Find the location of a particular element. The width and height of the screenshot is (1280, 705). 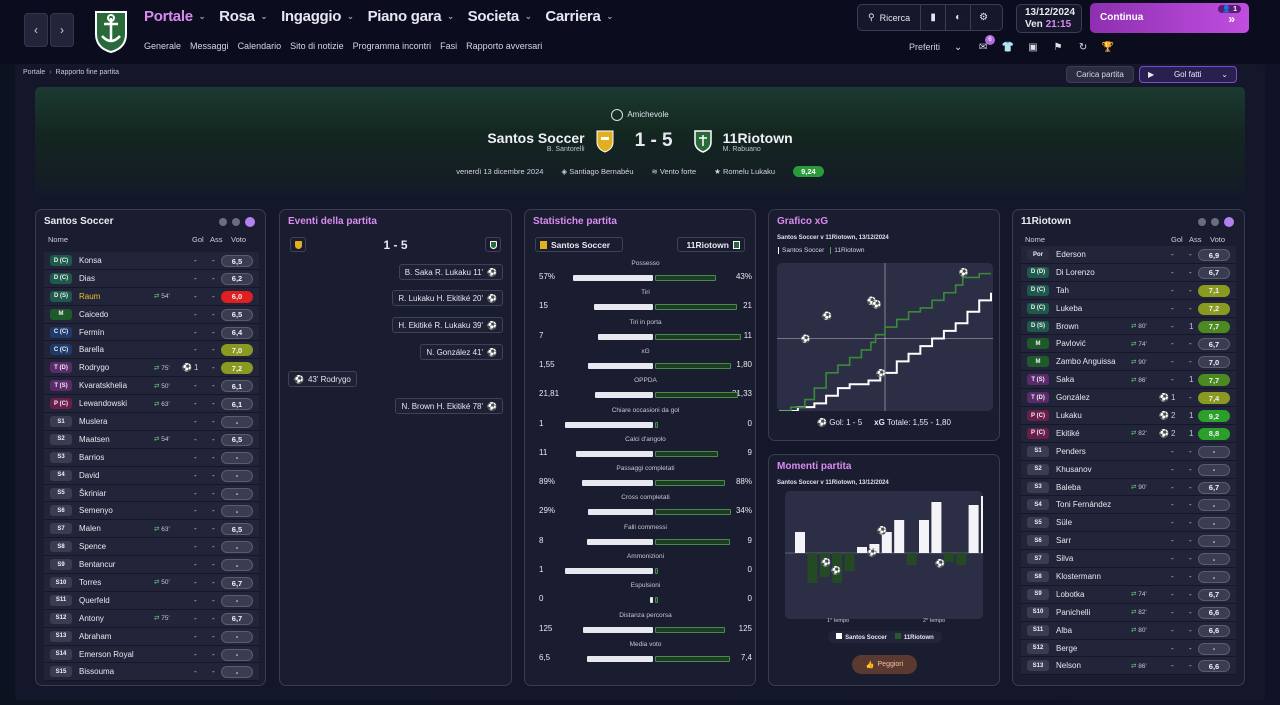

home-team-name: Santos Soccer is located at coordinates (536, 137).